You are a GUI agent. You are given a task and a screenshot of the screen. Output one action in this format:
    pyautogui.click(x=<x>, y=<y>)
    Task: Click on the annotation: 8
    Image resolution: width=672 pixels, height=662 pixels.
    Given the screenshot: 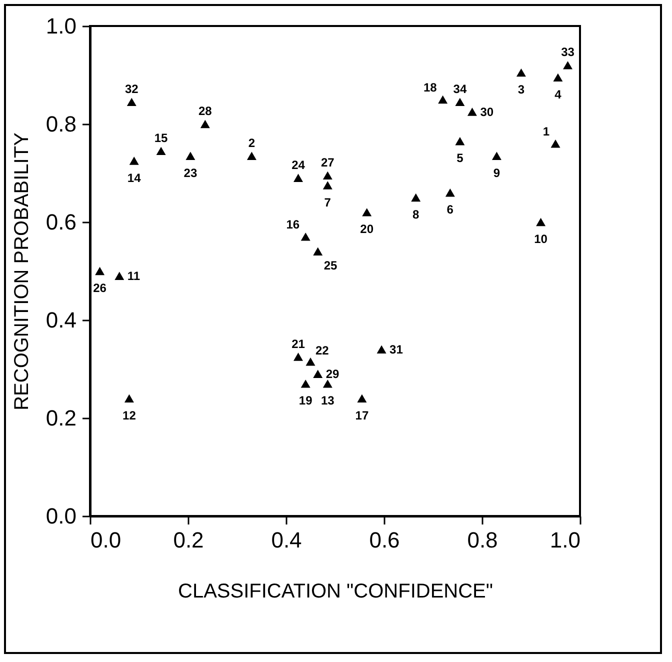 What is the action you would take?
    pyautogui.click(x=416, y=215)
    